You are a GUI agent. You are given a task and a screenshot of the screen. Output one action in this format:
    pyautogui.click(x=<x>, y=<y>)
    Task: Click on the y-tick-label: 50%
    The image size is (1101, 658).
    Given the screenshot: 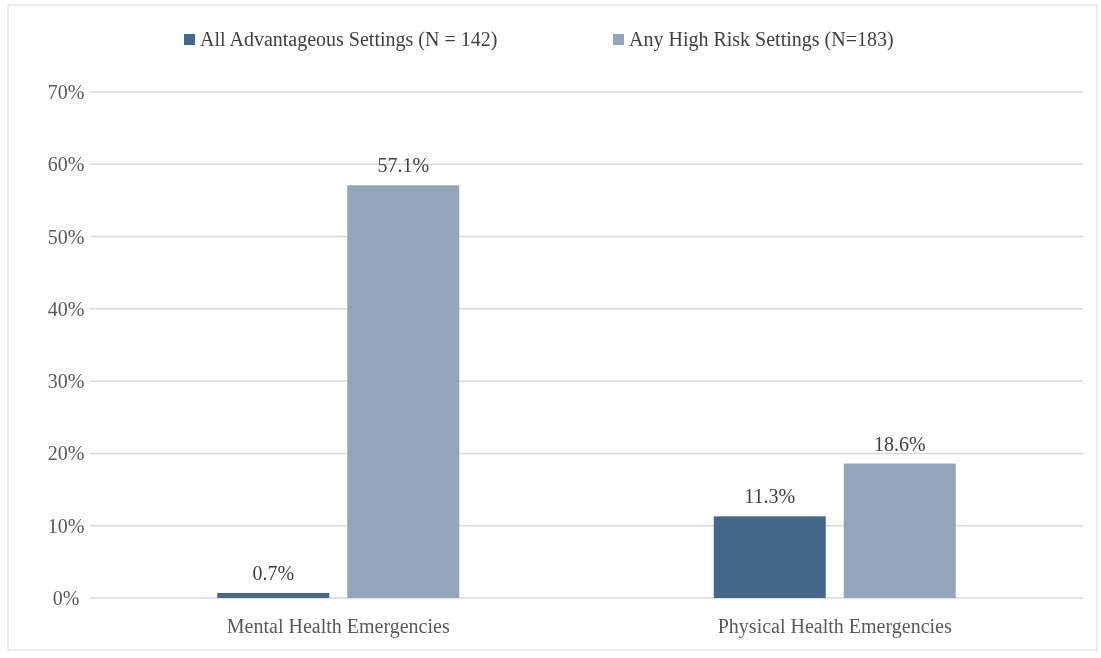 What is the action you would take?
    pyautogui.click(x=66, y=236)
    